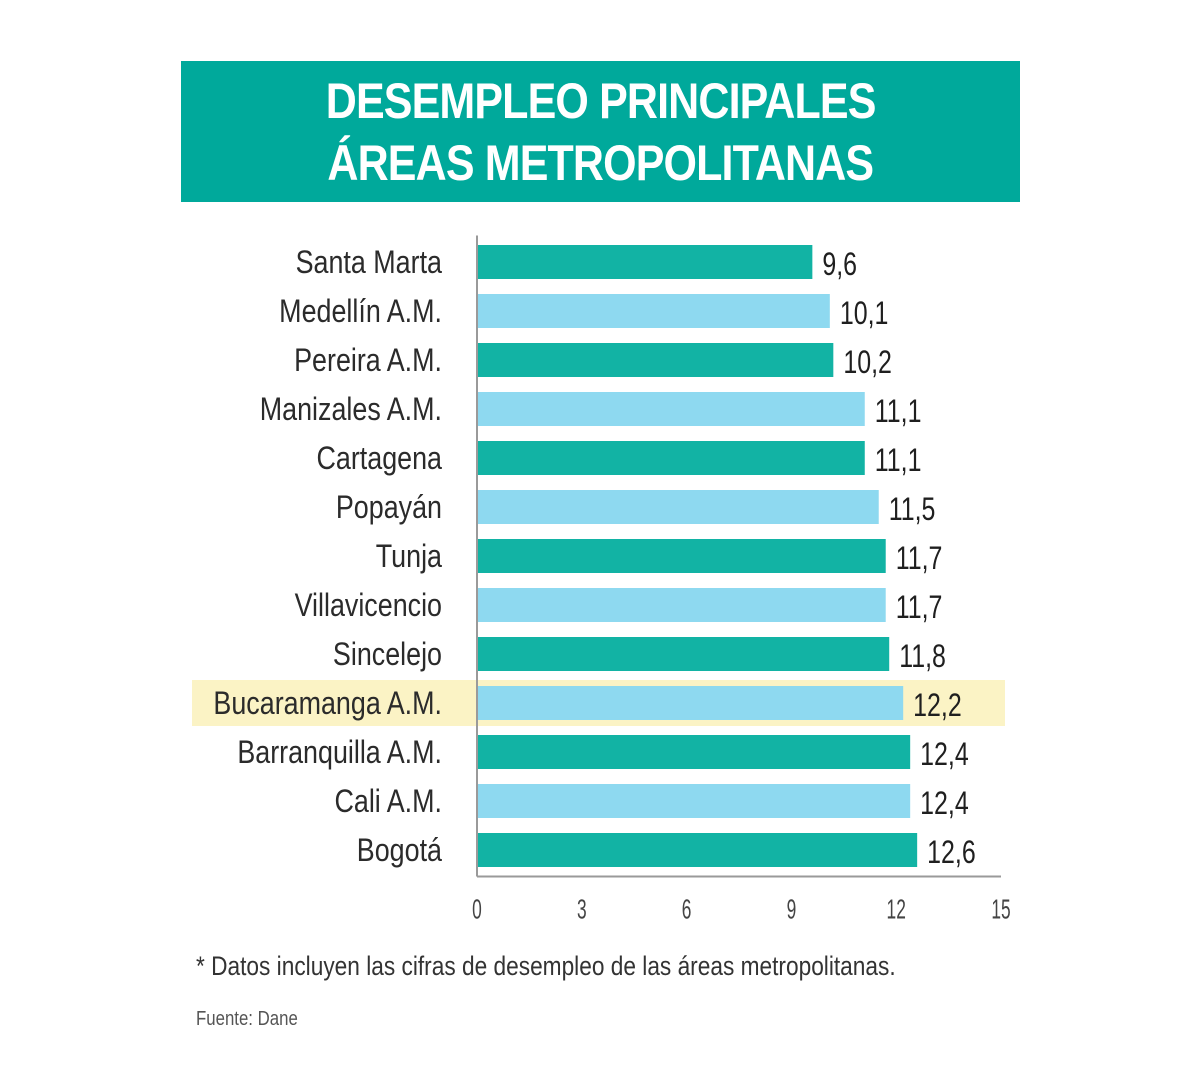 Image resolution: width=1200 pixels, height=1089 pixels. Describe the element at coordinates (951, 853) in the screenshot. I see `value-label: 12,6` at that location.